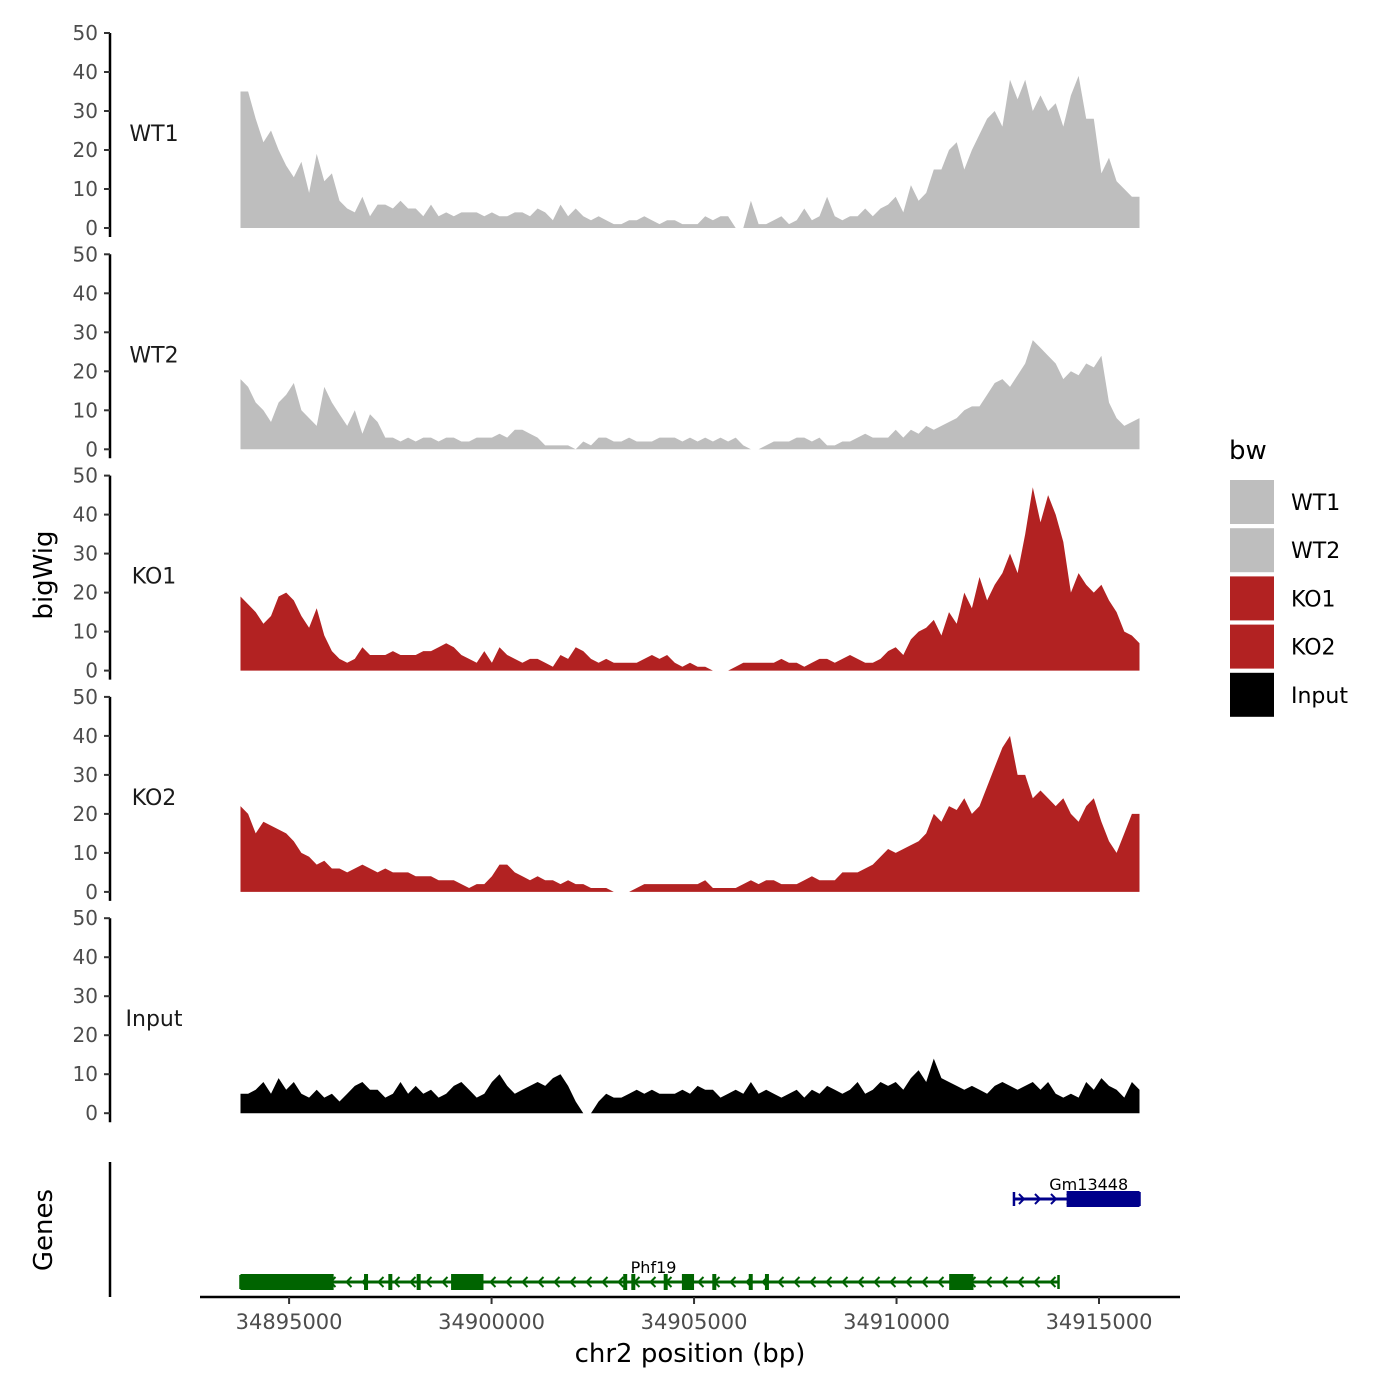 Image resolution: width=1400 pixels, height=1400 pixels. I want to click on legend-entry-wt2: WT2, so click(1285, 550).